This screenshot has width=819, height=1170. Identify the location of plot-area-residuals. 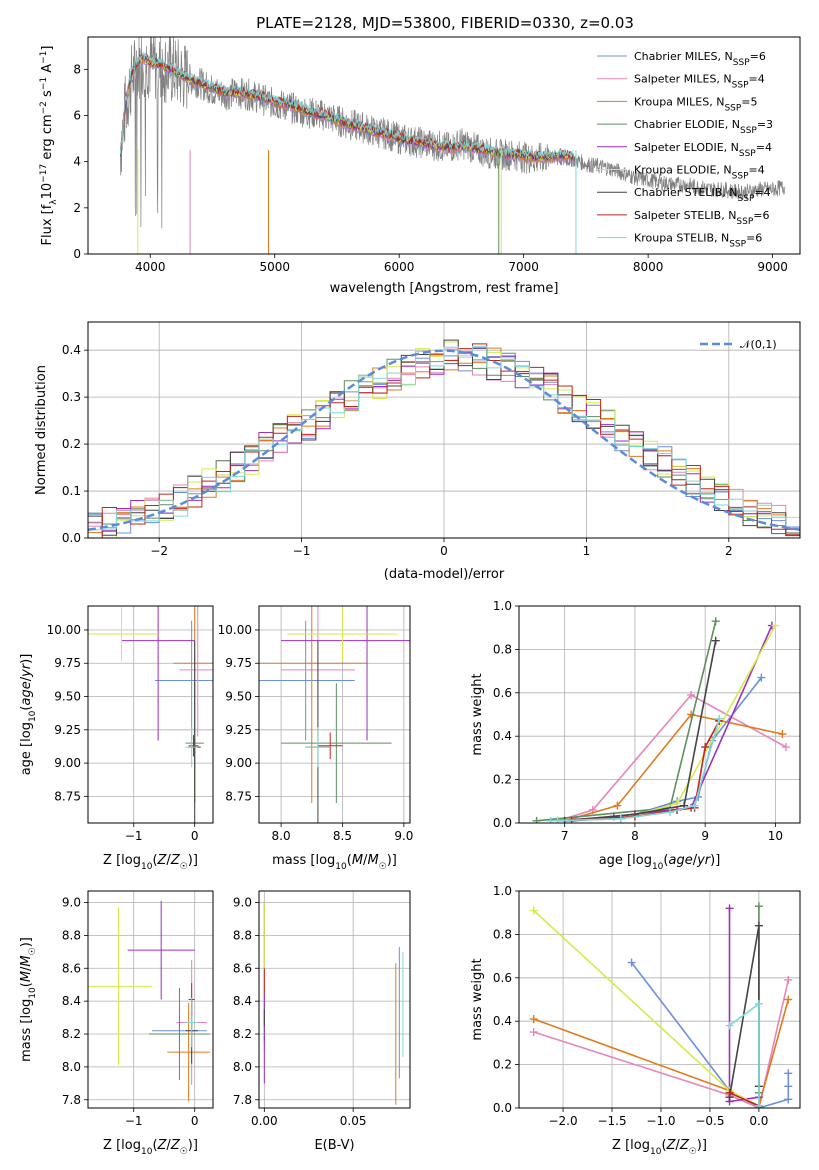
(444, 438).